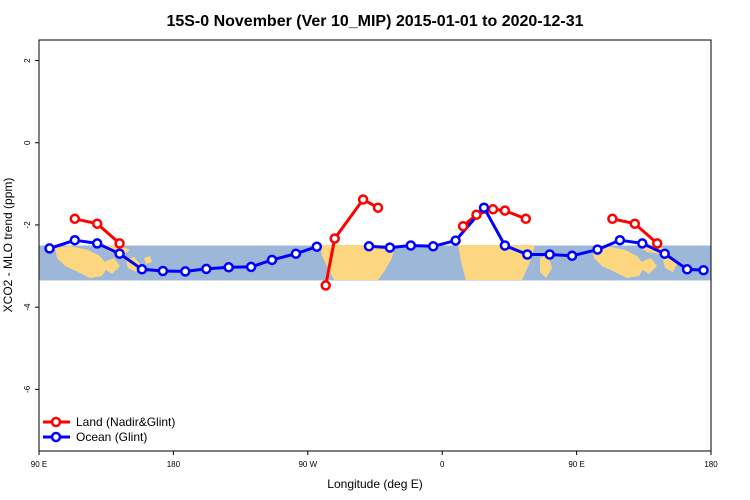 The image size is (750, 500). What do you see at coordinates (27, 225) in the screenshot?
I see `y-tick-label: -2` at bounding box center [27, 225].